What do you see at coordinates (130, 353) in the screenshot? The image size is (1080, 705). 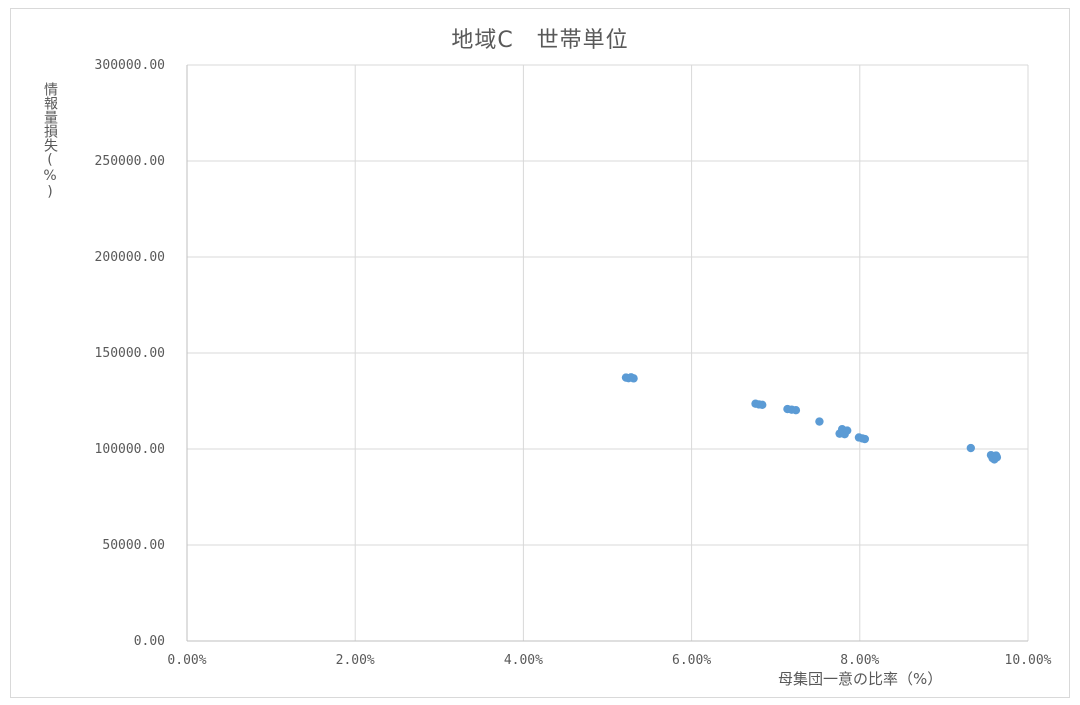 I see `y-tick-label: 150000.00` at bounding box center [130, 353].